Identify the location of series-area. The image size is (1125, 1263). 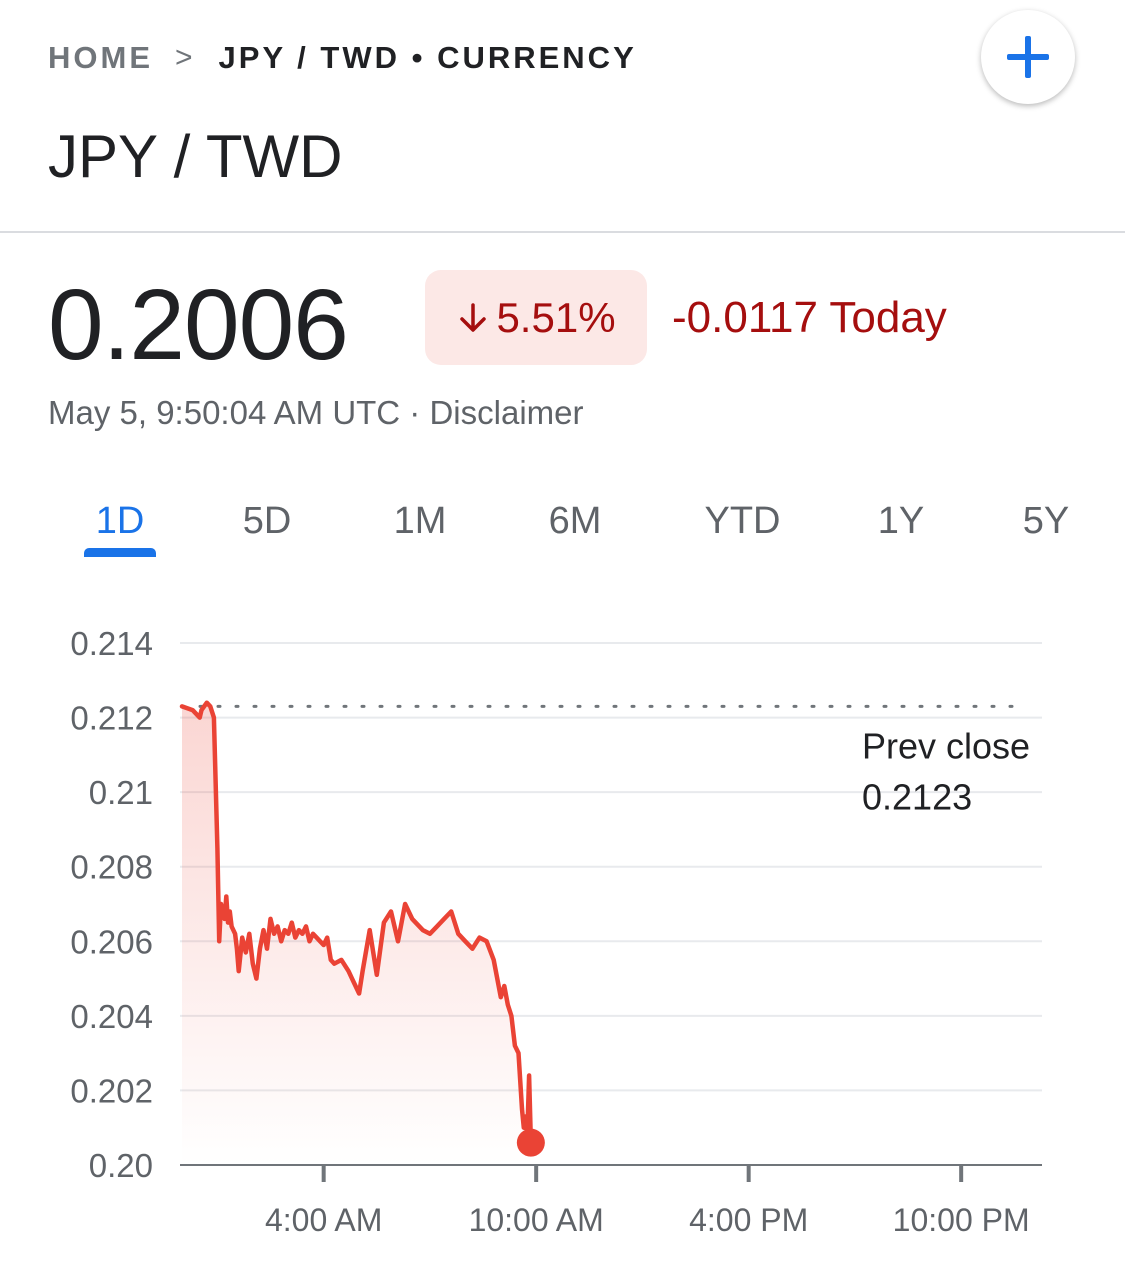
(356, 933).